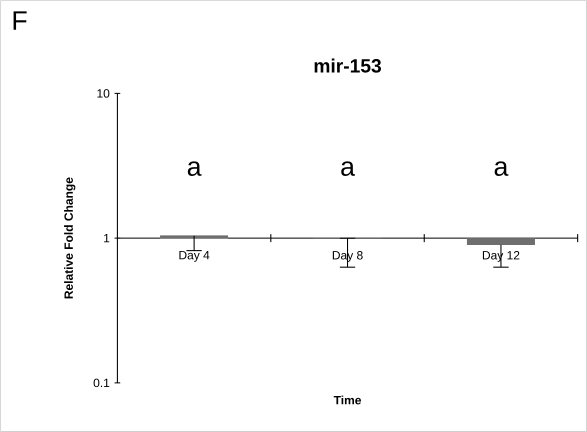 This screenshot has width=587, height=432. Describe the element at coordinates (194, 256) in the screenshot. I see `x-tick-label: Day 4` at that location.